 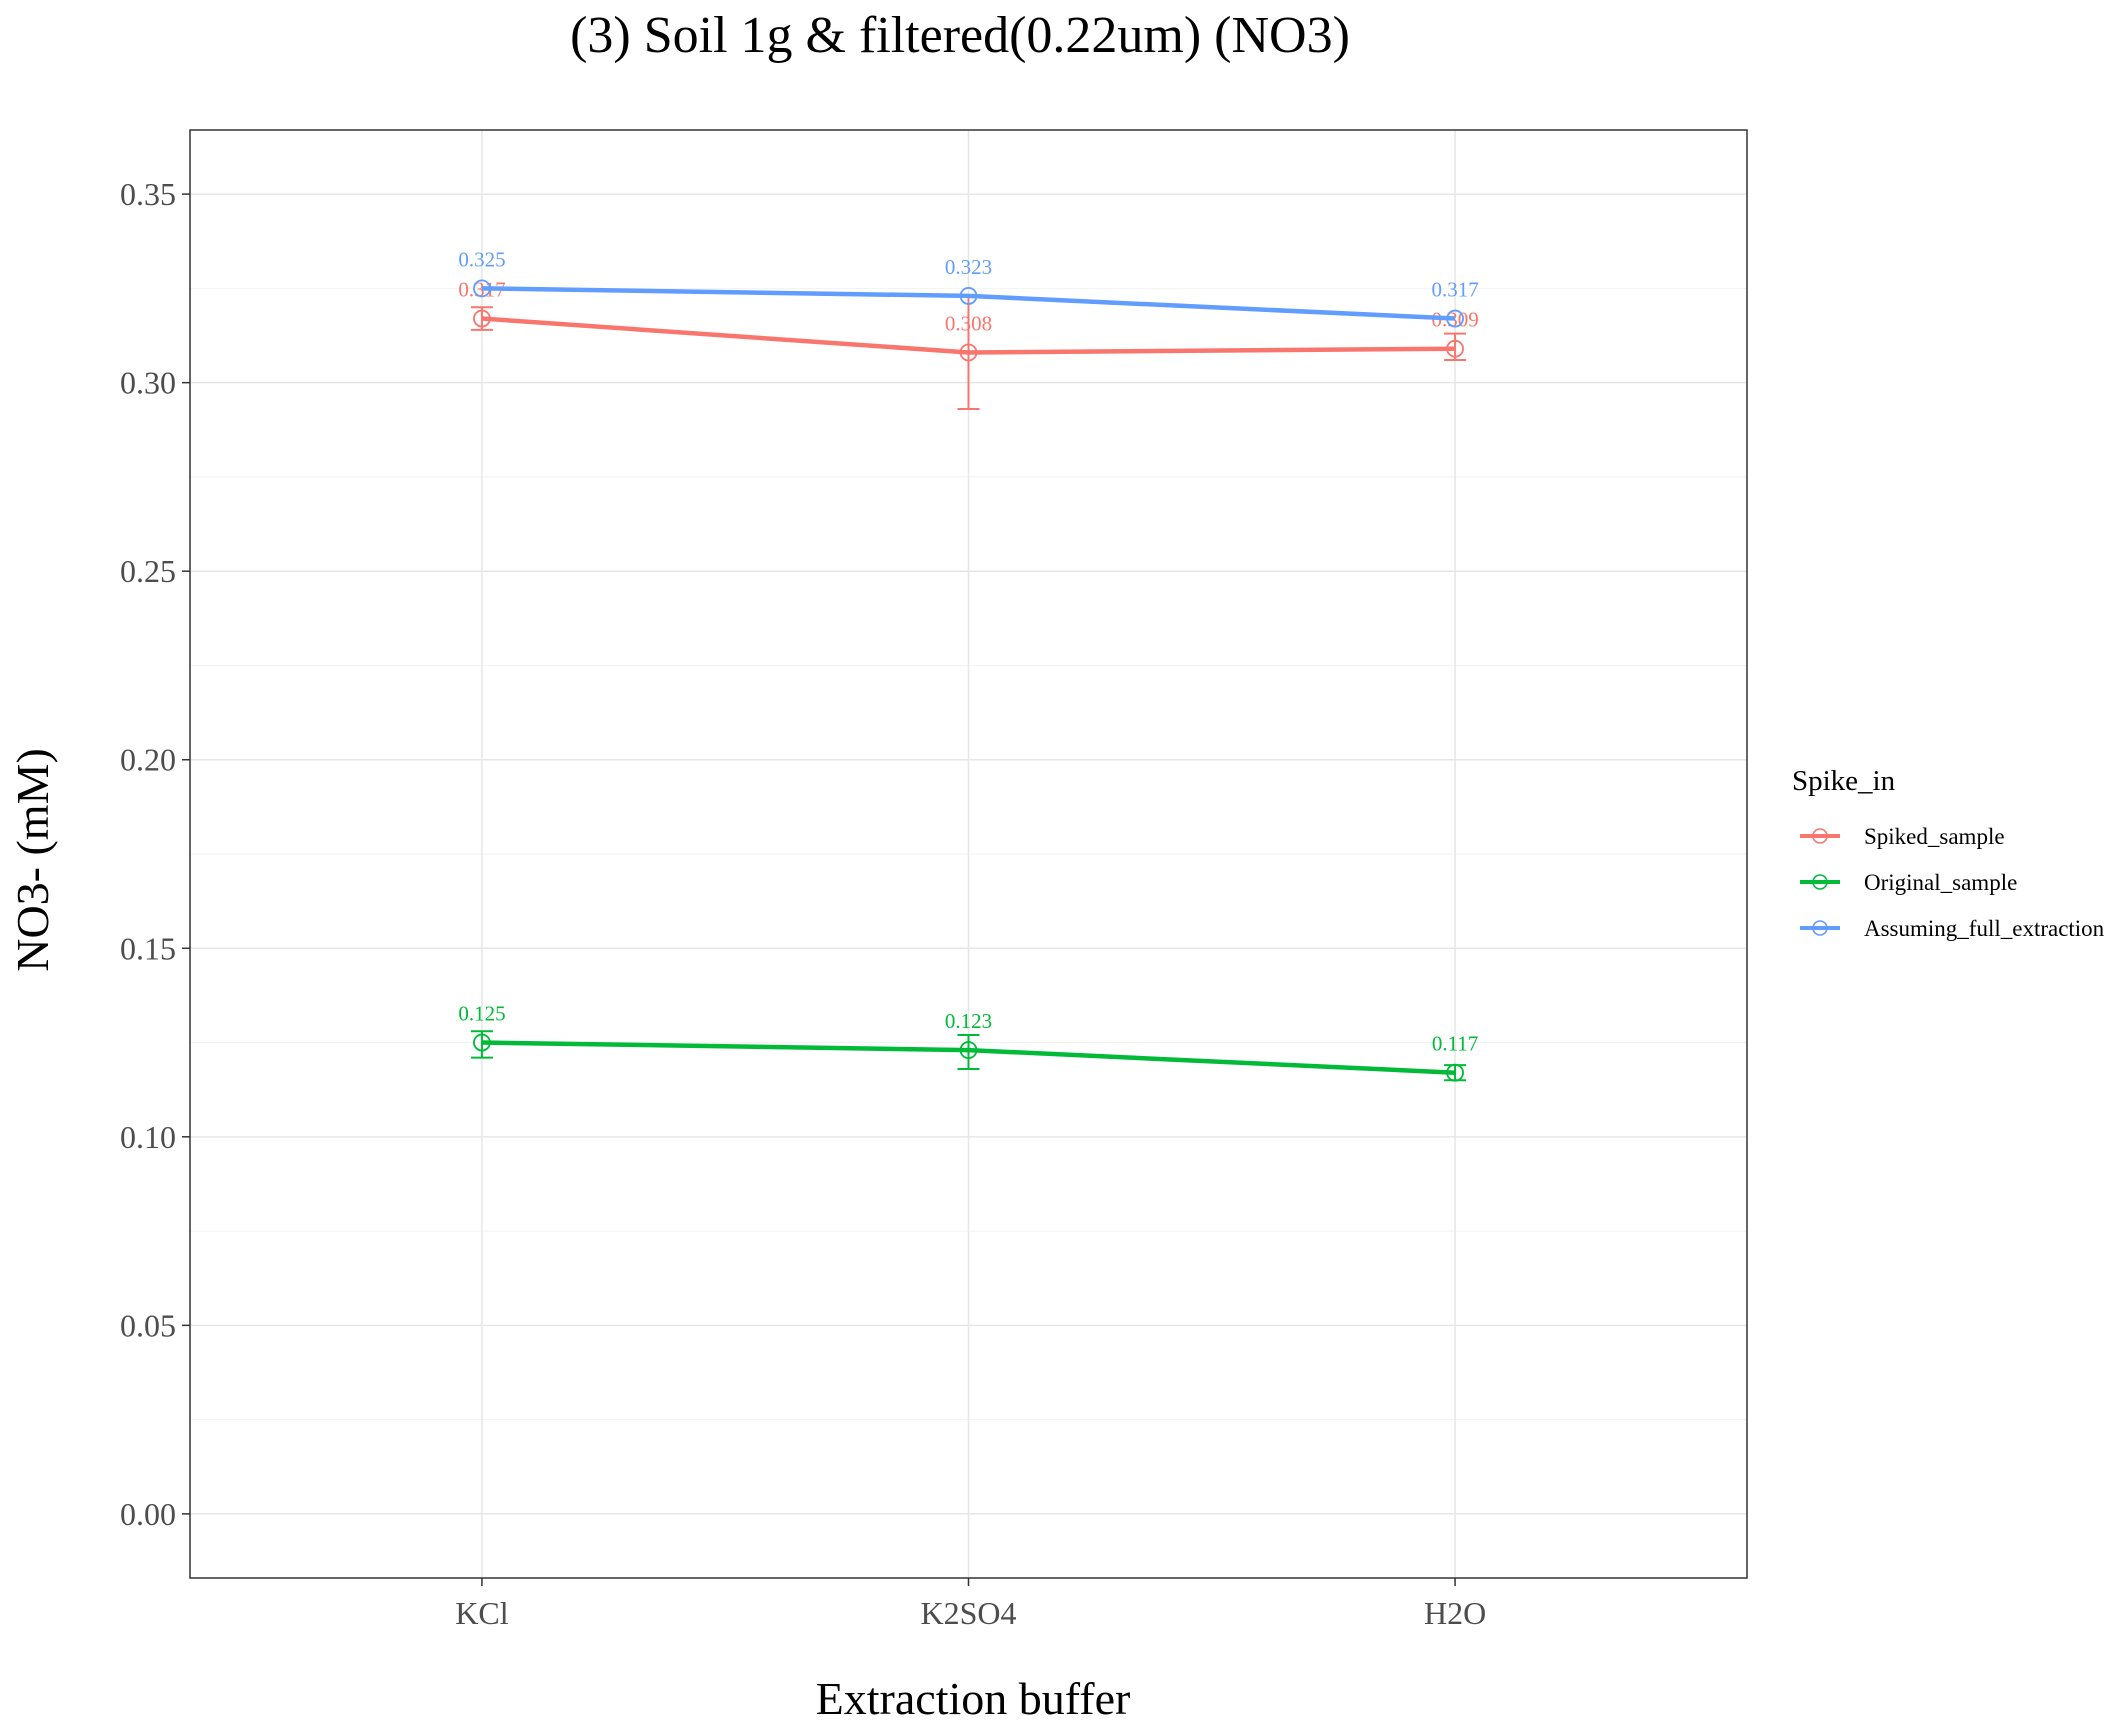 What do you see at coordinates (1455, 1613) in the screenshot?
I see `x-tick-label: H2O` at bounding box center [1455, 1613].